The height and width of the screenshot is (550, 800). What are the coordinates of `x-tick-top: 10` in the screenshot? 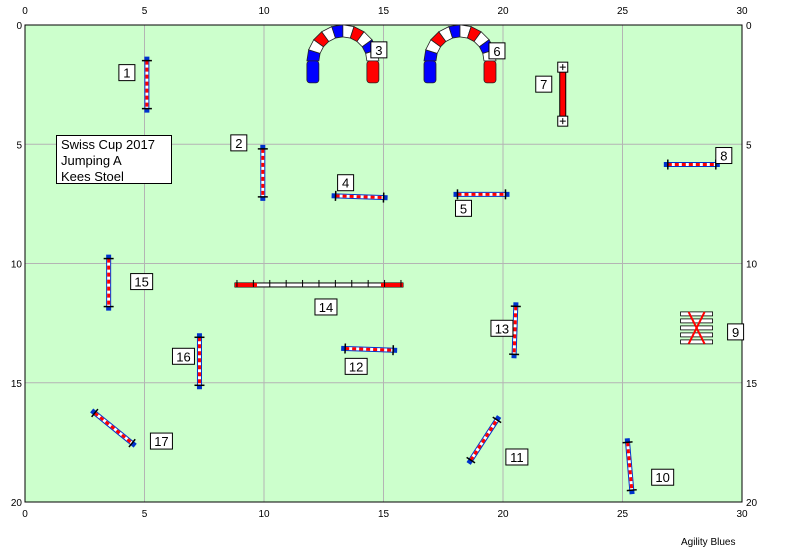 It's located at (264, 11).